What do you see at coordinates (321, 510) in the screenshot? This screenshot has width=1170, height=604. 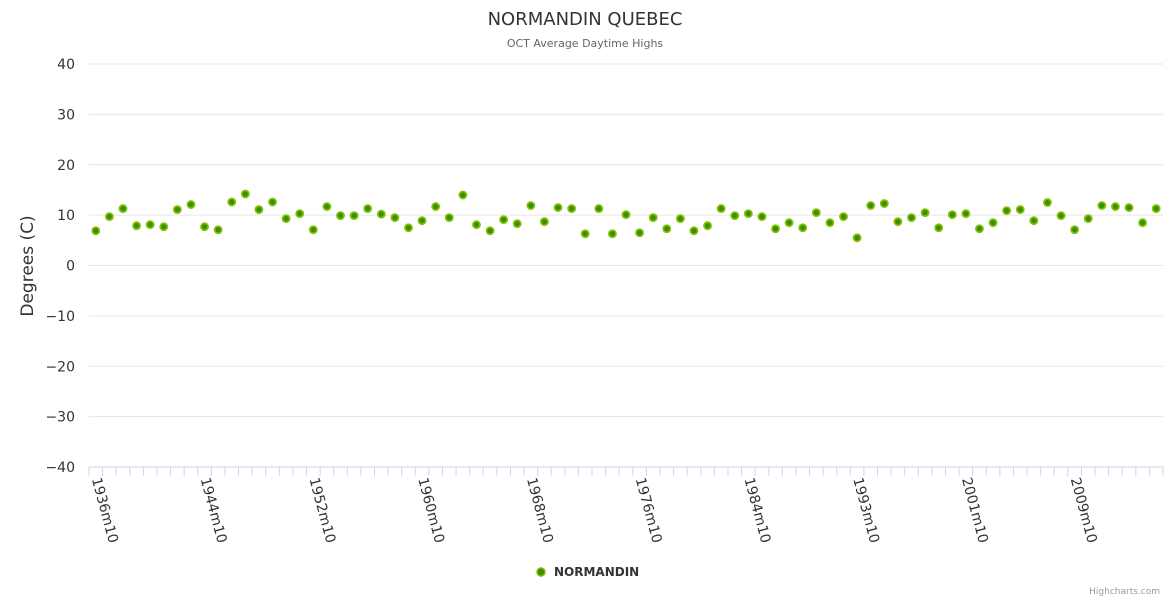 I see `x-tick-label: 1952m10` at bounding box center [321, 510].